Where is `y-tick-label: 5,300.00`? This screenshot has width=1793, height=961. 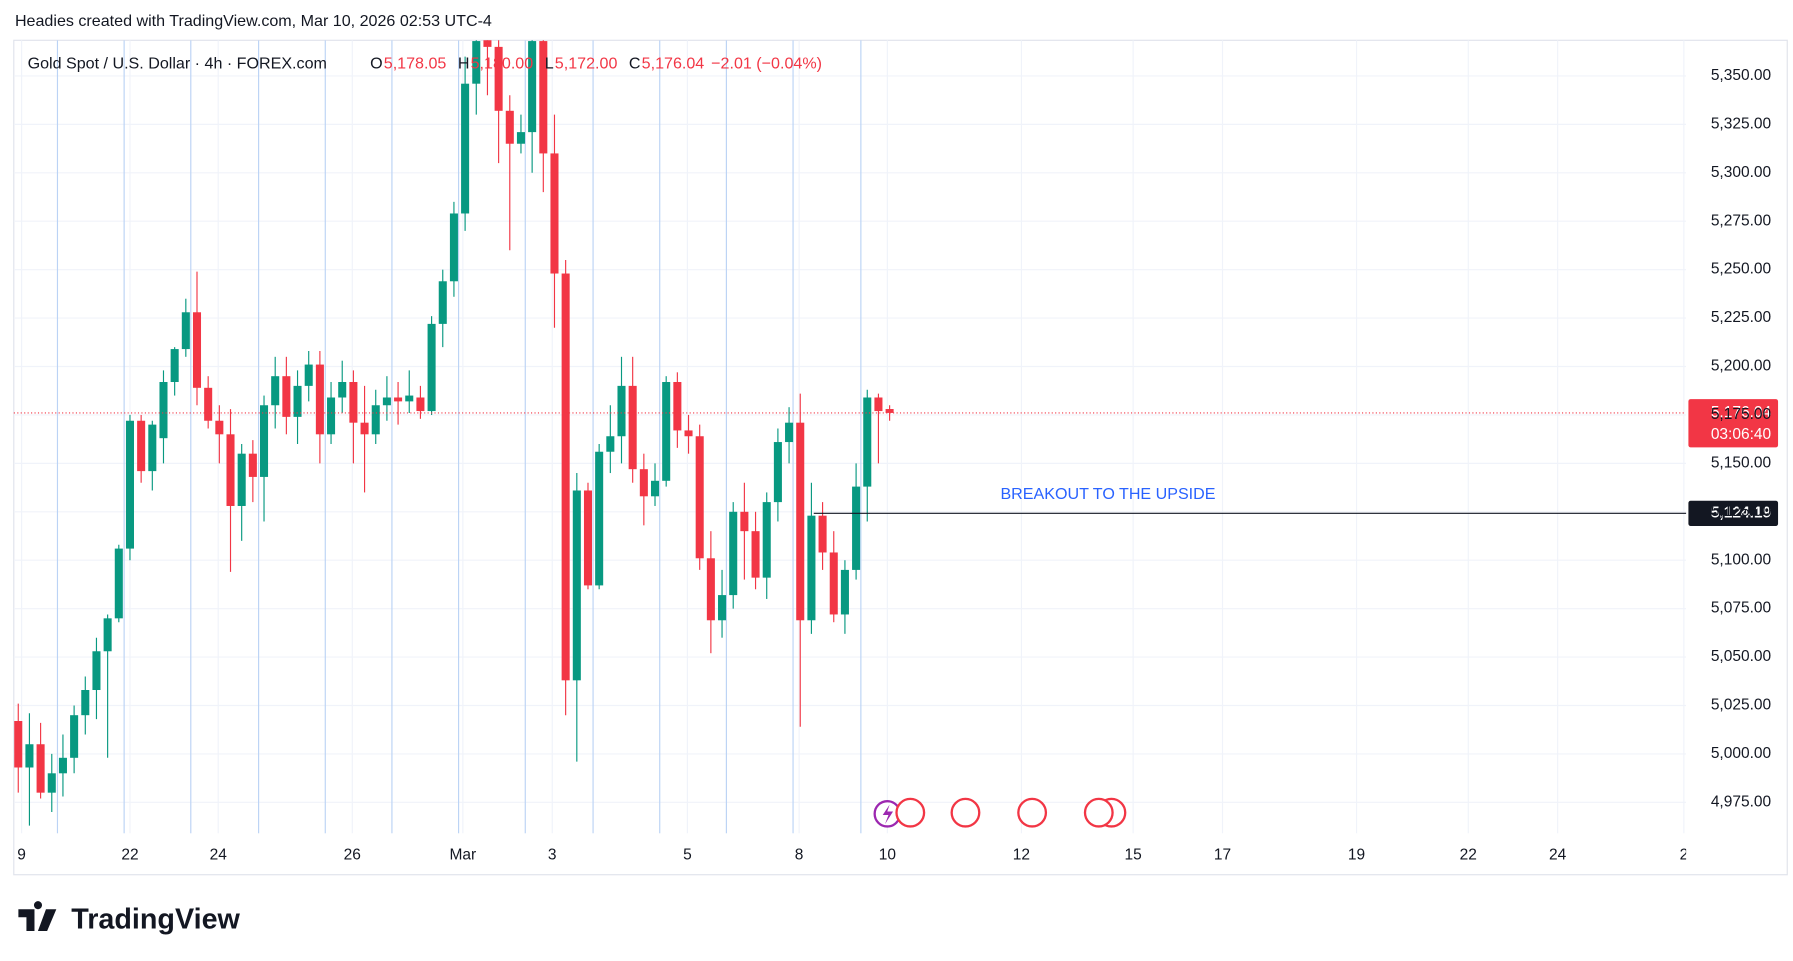
y-tick-label: 5,300.00 is located at coordinates (1741, 172).